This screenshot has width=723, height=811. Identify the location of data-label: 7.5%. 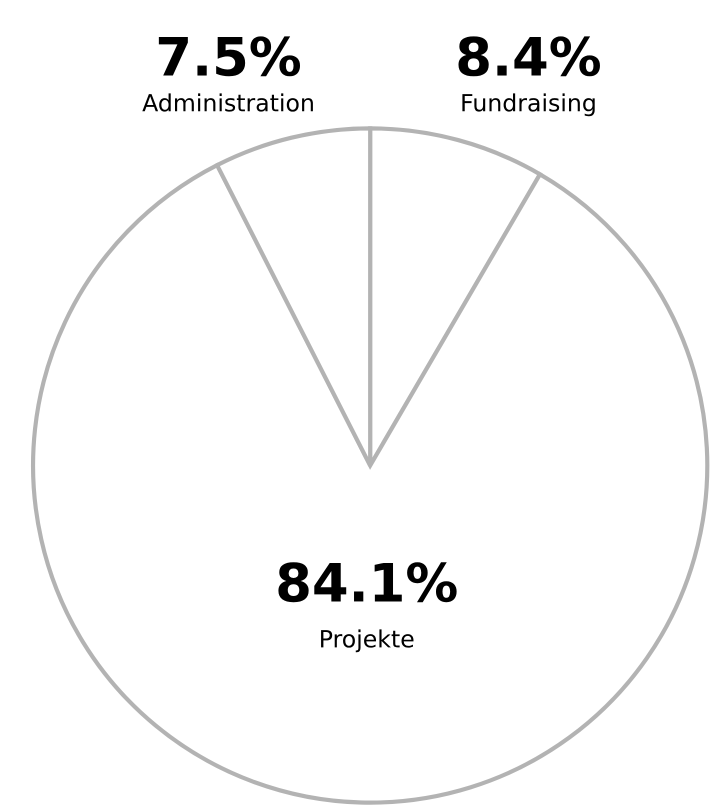
(229, 56).